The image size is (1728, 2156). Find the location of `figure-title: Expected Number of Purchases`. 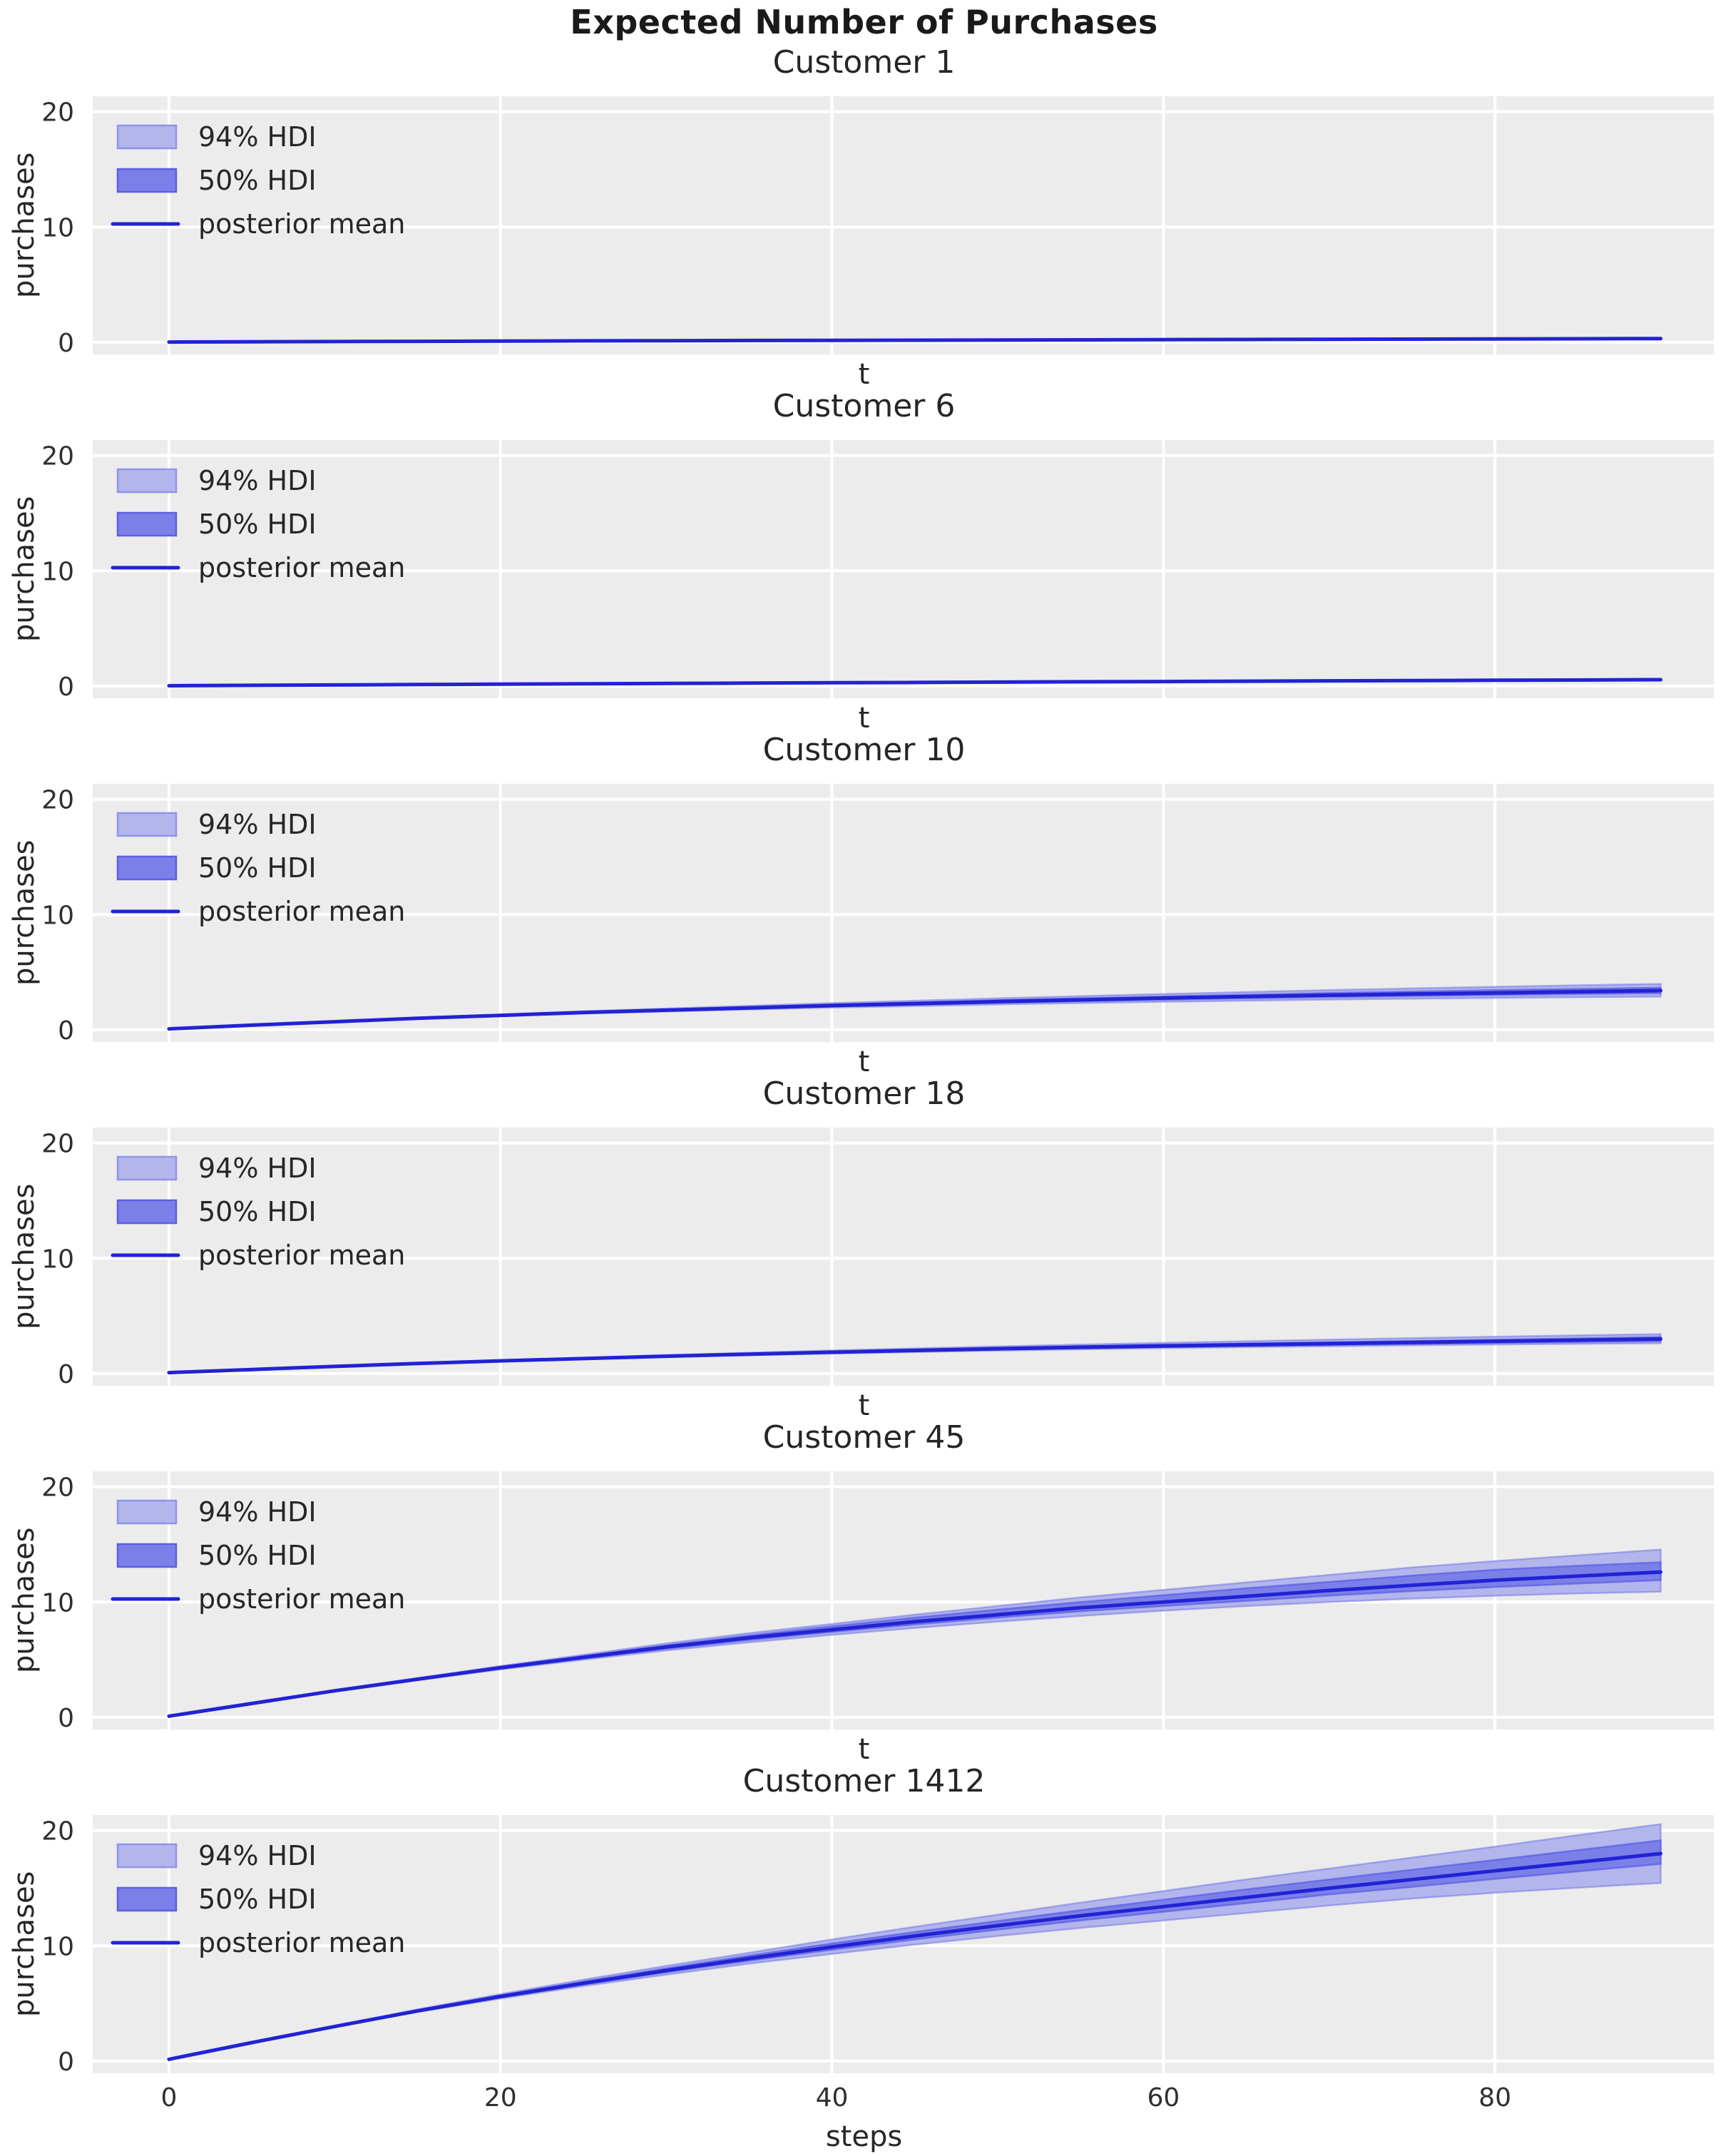

figure-title: Expected Number of Purchases is located at coordinates (864, 22).